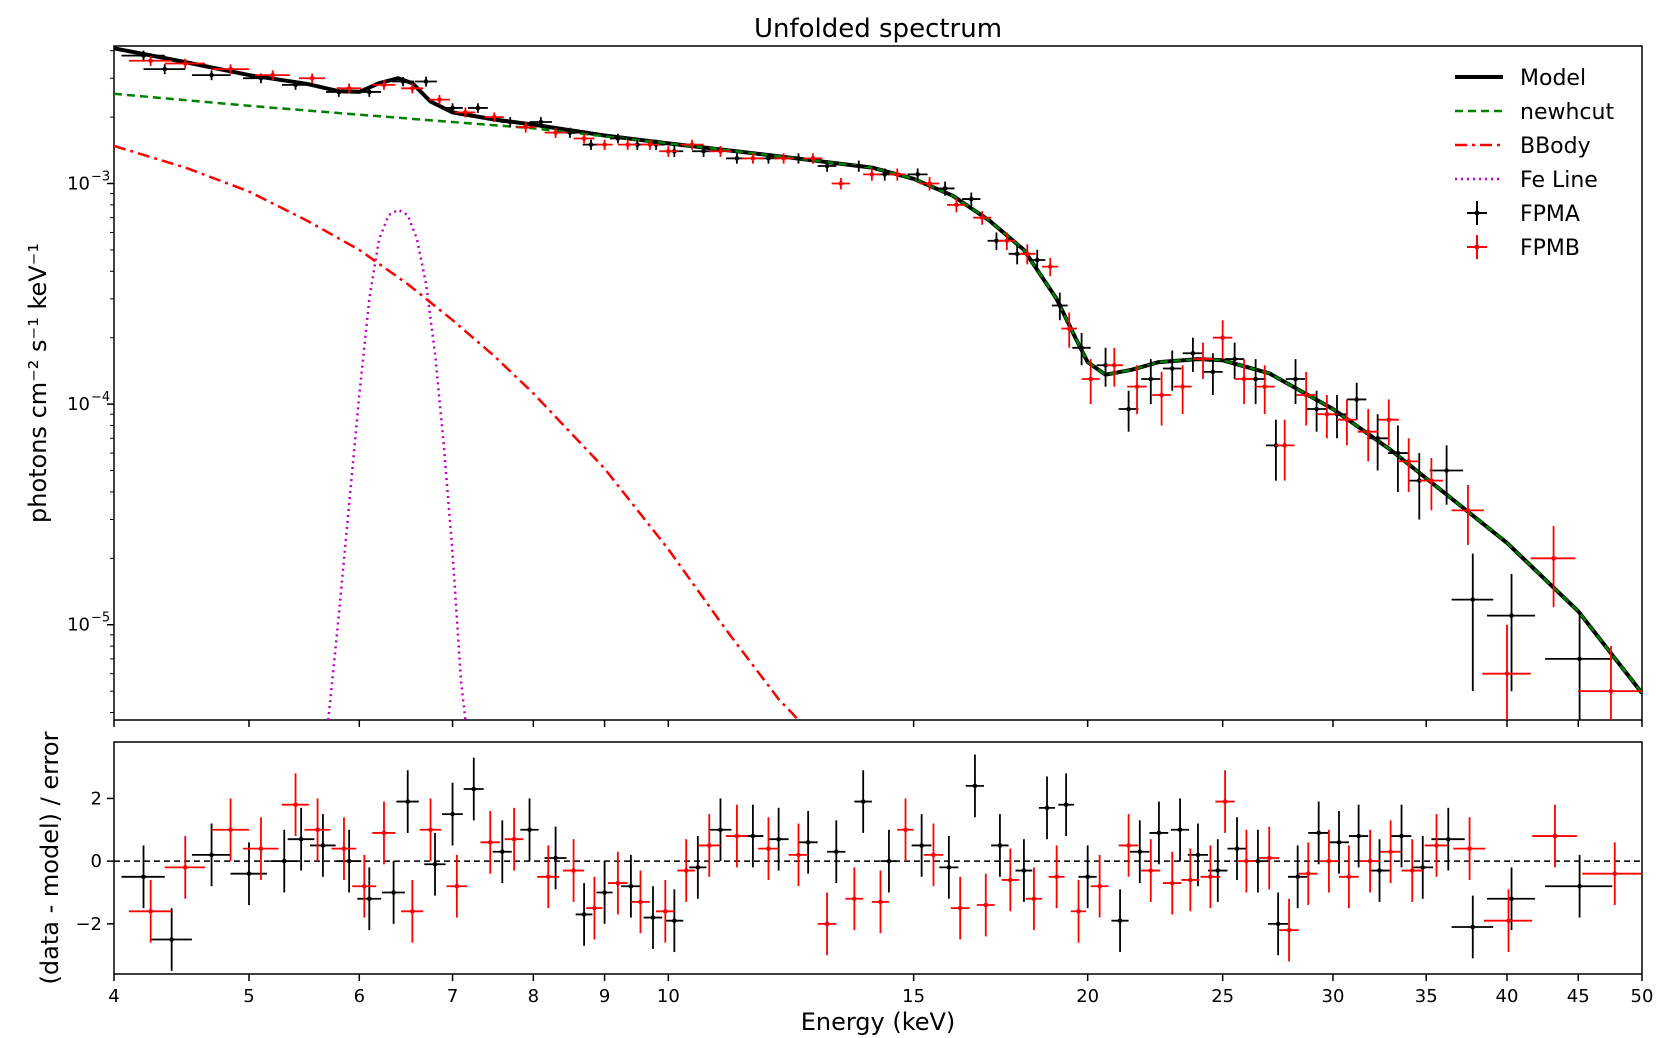 The image size is (1661, 1038). What do you see at coordinates (1550, 248) in the screenshot?
I see `legend-label-5: FPMB` at bounding box center [1550, 248].